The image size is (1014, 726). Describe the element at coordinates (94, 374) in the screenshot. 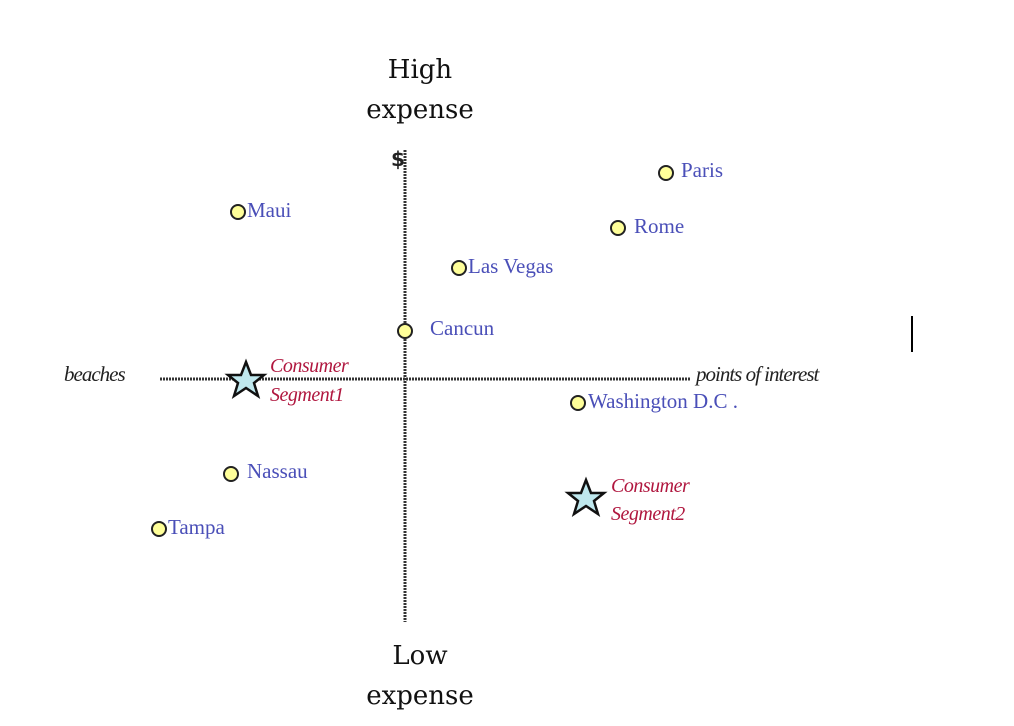

I see `left-axis-label: beaches` at that location.